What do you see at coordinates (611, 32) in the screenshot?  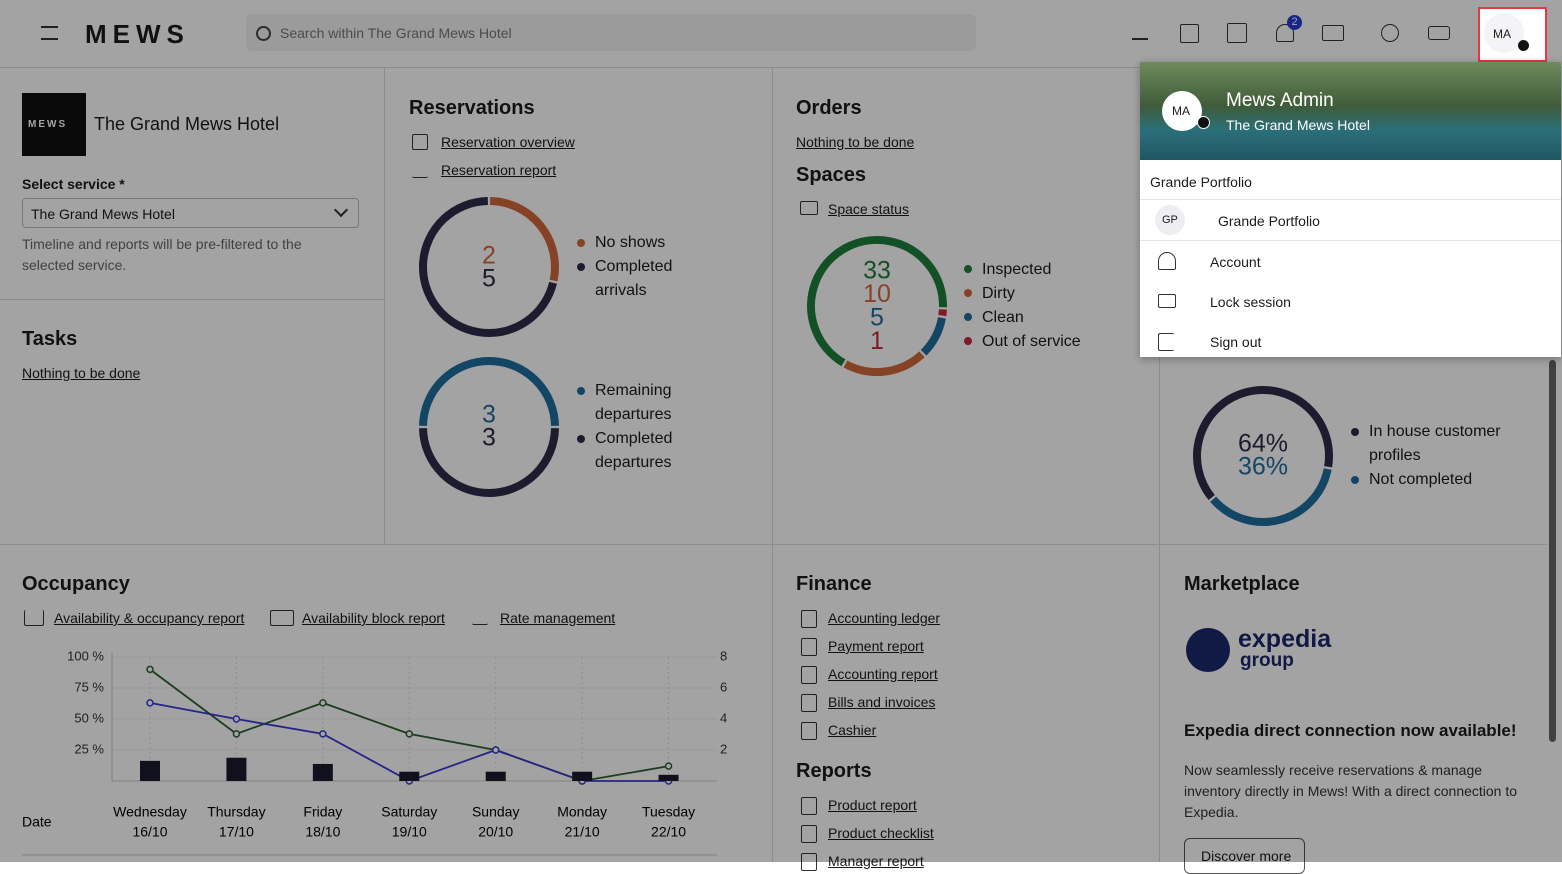 I see `search-box: Search within The Grand Mews Hotel` at bounding box center [611, 32].